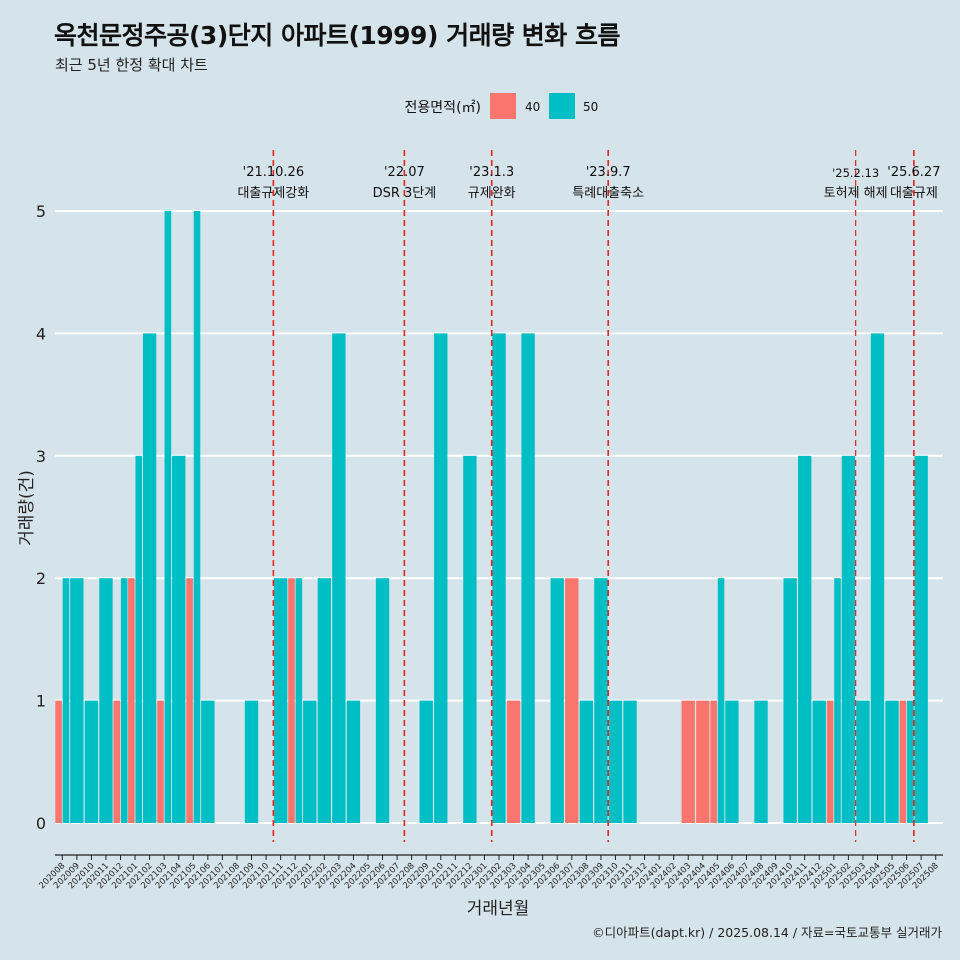 The width and height of the screenshot is (960, 960). I want to click on legend-label-40: 40, so click(532, 107).